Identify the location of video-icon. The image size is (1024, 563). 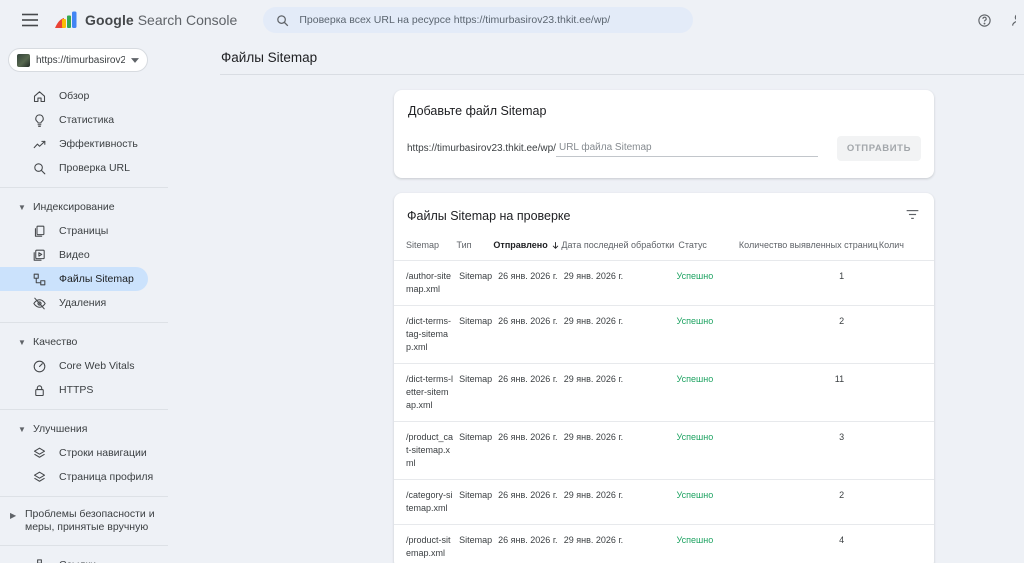
(39, 255).